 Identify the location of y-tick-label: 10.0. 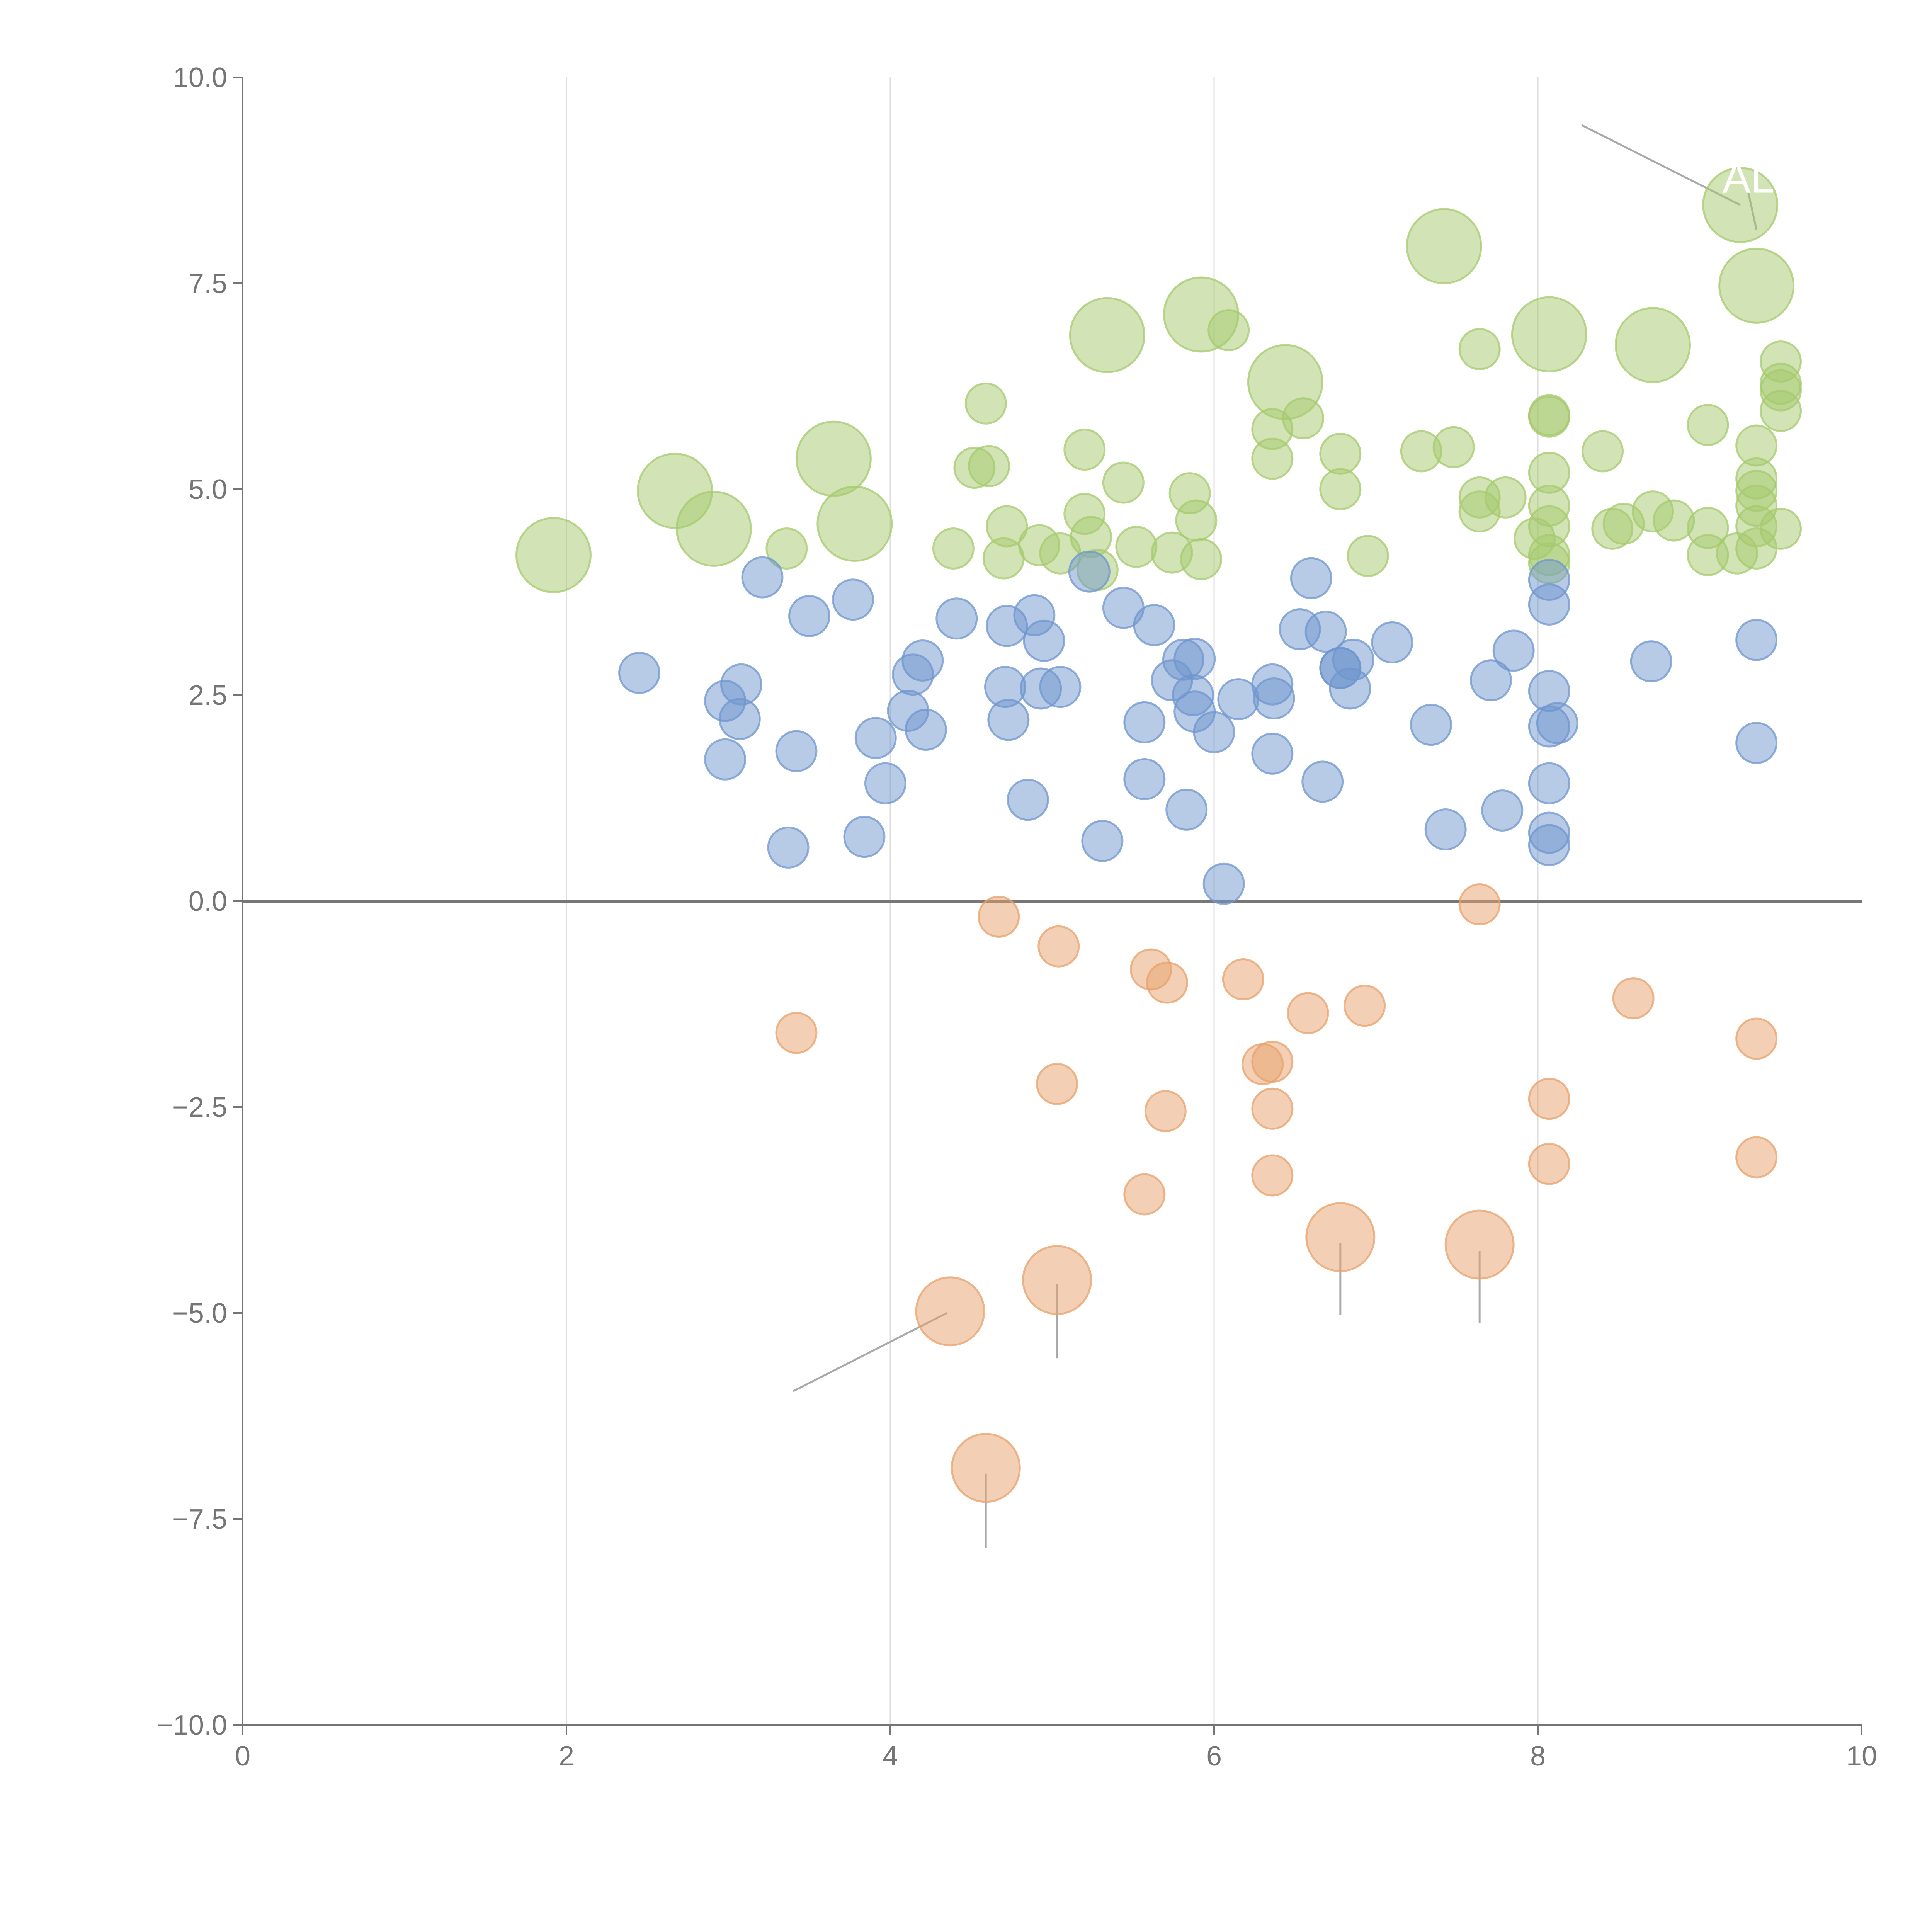
(200, 78).